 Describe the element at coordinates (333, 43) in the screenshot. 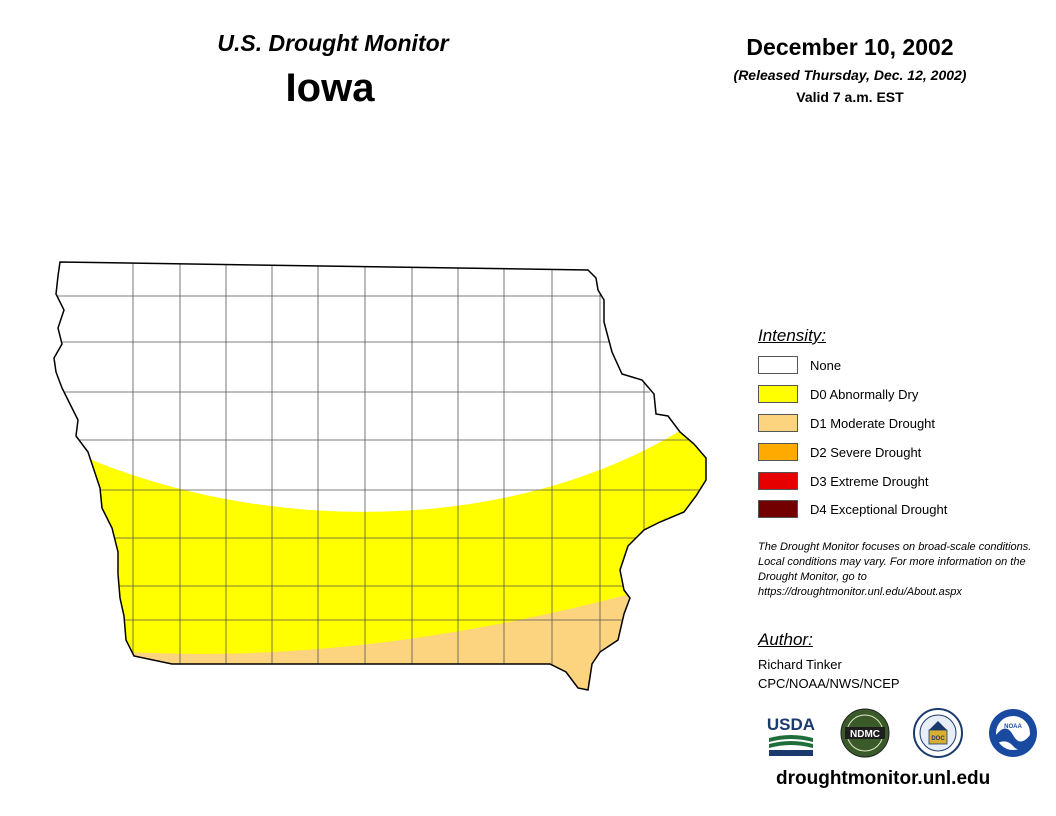

I see `product-title: U.S. Drought Monitor` at that location.